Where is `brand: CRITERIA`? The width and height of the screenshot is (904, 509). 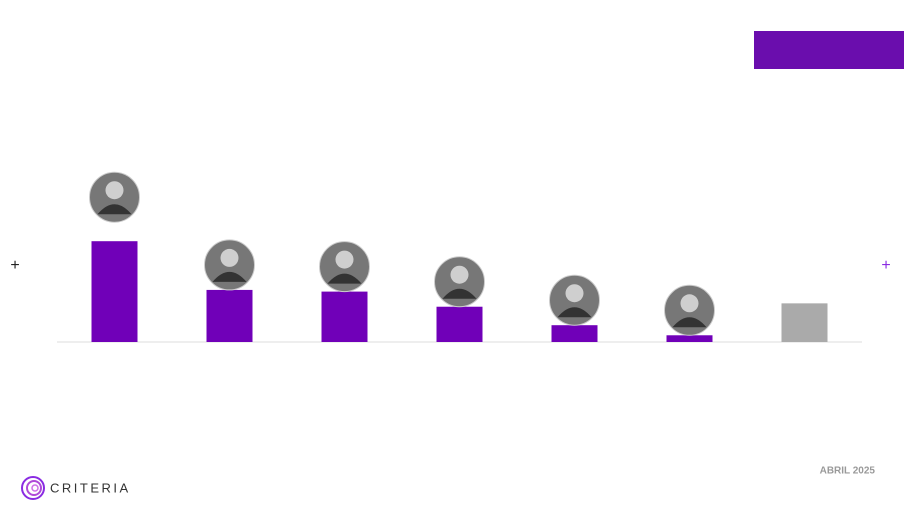 brand: CRITERIA is located at coordinates (90, 487).